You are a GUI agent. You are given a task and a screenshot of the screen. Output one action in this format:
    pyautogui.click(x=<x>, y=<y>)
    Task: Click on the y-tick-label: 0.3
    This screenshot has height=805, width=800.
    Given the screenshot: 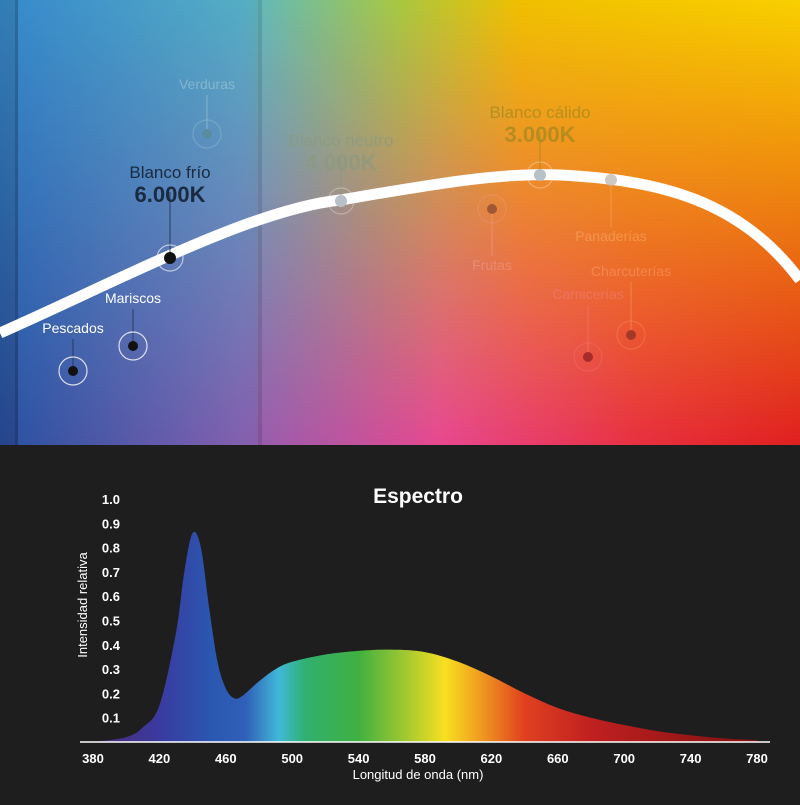 What is the action you would take?
    pyautogui.click(x=111, y=669)
    